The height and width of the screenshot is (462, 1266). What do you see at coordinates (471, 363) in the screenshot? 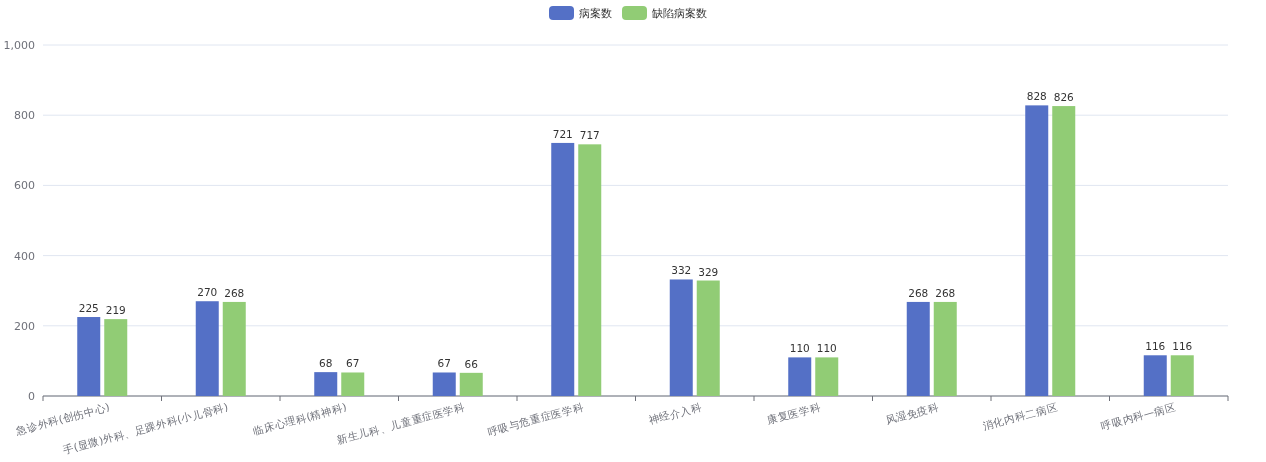
I see `data-label: 66` at bounding box center [471, 363].